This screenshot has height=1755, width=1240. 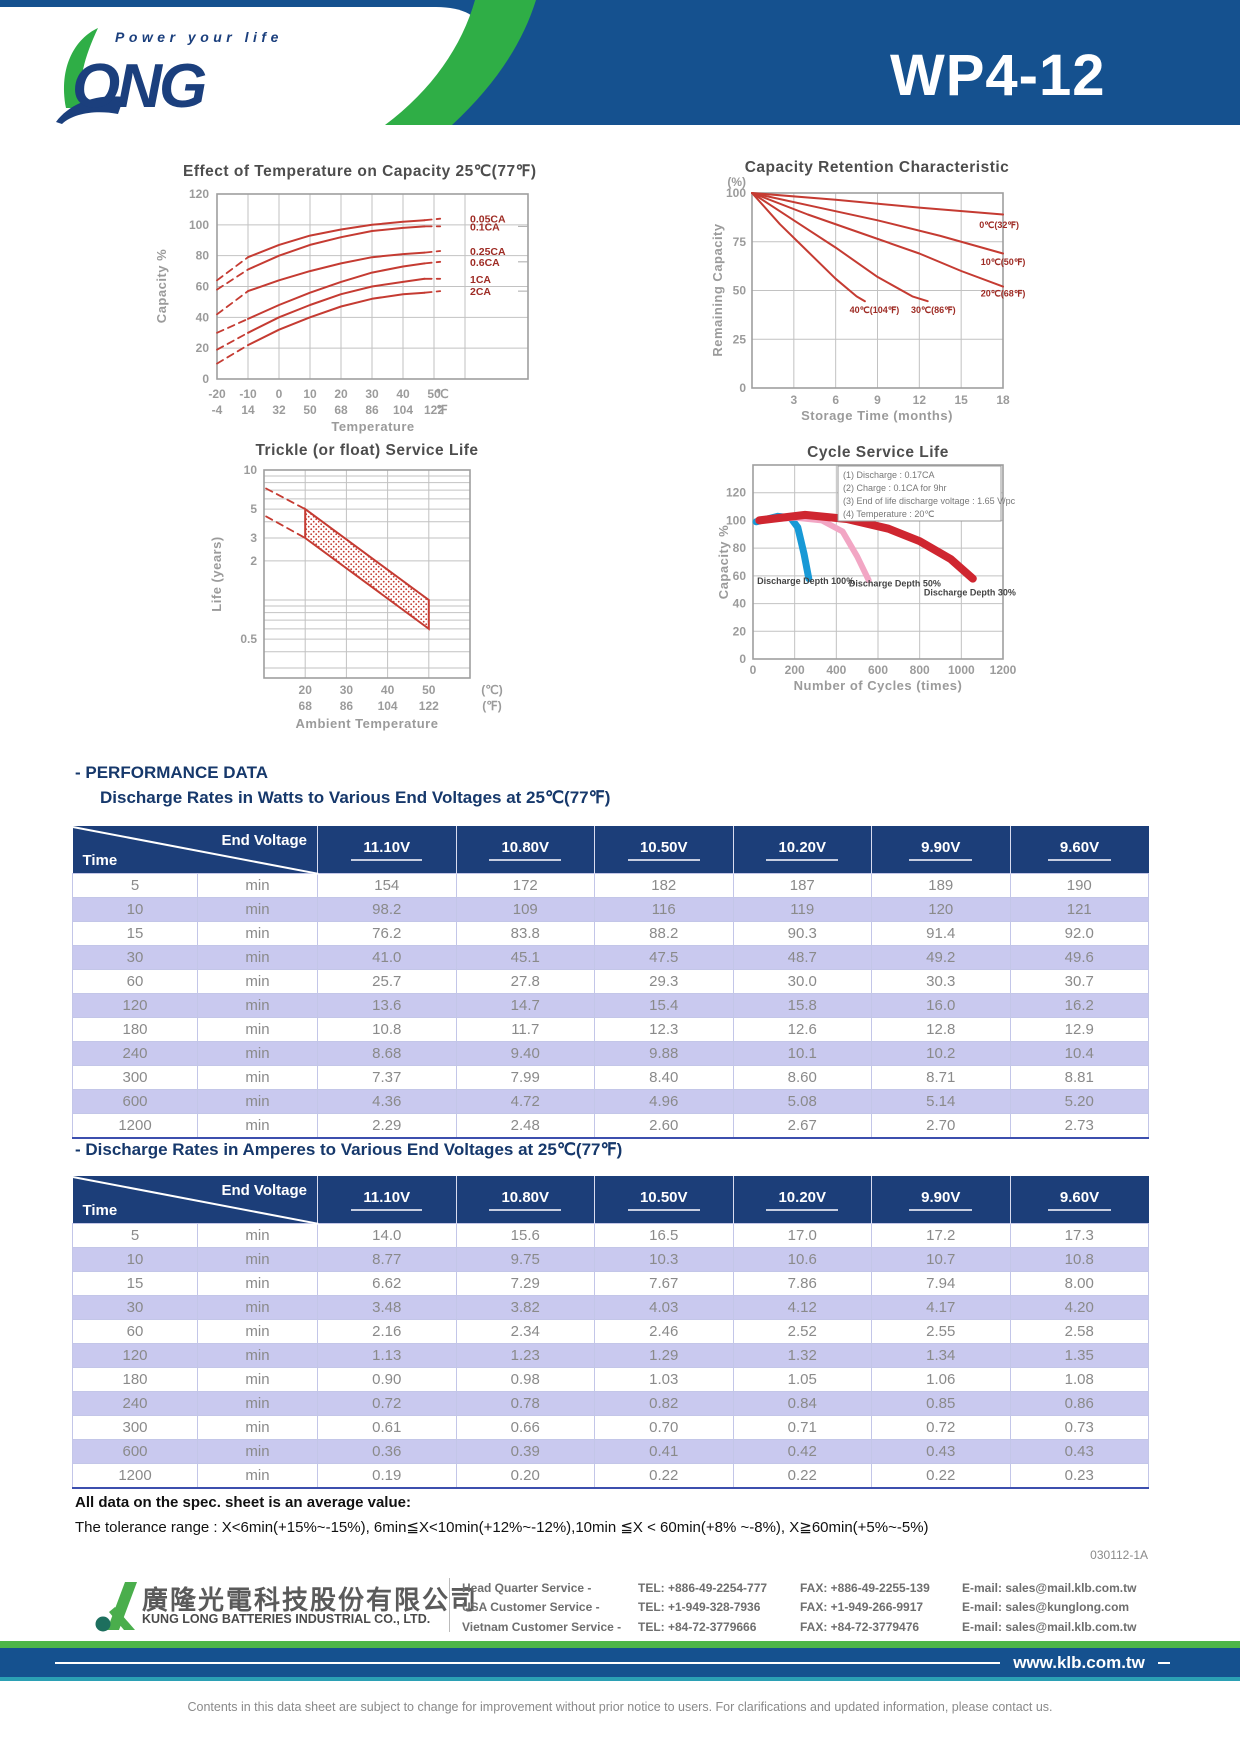 What do you see at coordinates (525, 1451) in the screenshot?
I see `table-cell: 0.39` at bounding box center [525, 1451].